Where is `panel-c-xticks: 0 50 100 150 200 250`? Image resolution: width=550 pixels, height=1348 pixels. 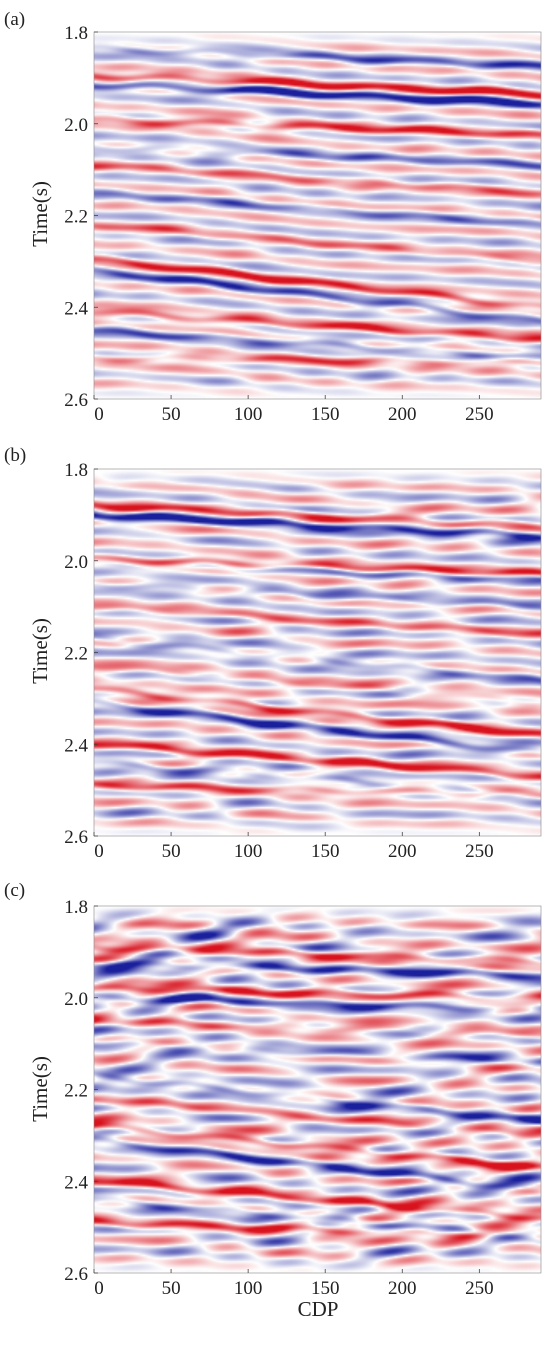 panel-c-xticks: 0 50 100 150 200 250 is located at coordinates (293, 1284).